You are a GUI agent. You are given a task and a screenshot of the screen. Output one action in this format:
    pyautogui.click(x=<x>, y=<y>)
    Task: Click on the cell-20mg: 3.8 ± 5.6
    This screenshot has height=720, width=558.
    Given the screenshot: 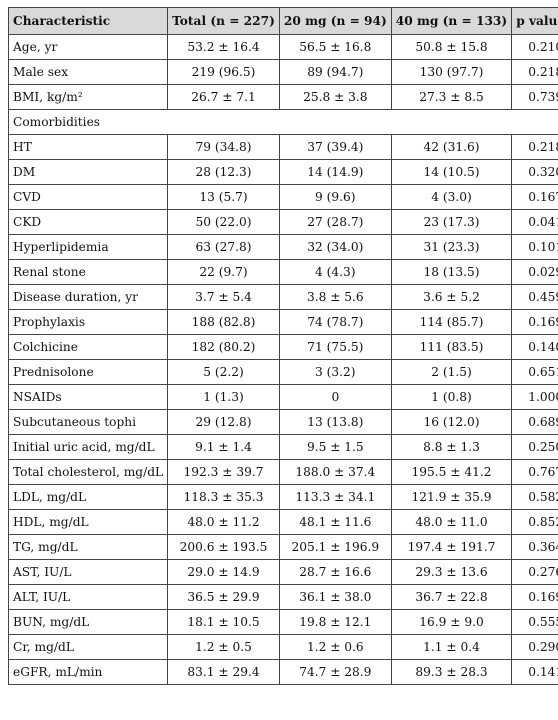 What is the action you would take?
    pyautogui.click(x=335, y=297)
    